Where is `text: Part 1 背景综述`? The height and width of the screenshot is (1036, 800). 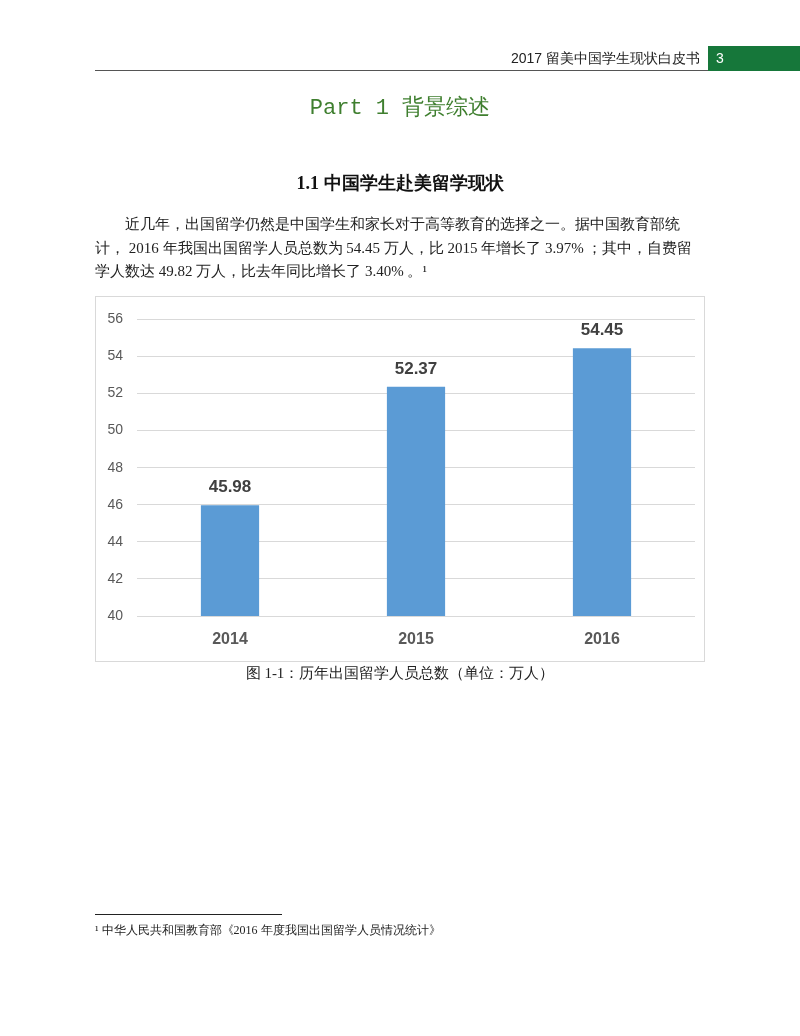 text: Part 1 背景综述 is located at coordinates (400, 109).